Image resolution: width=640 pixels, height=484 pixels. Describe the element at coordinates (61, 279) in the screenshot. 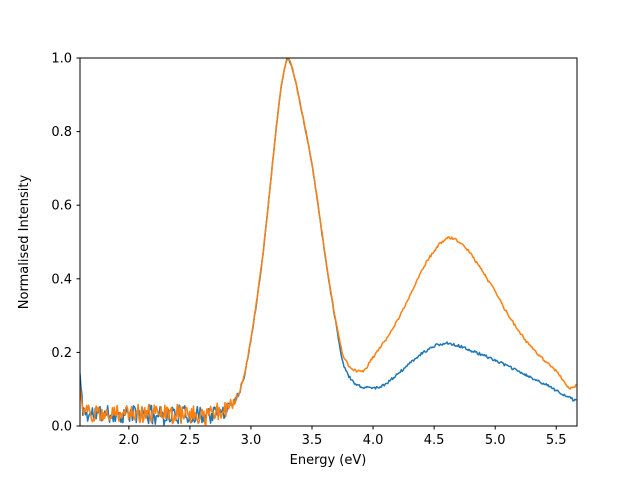

I see `y-tick-label: 0.4` at that location.